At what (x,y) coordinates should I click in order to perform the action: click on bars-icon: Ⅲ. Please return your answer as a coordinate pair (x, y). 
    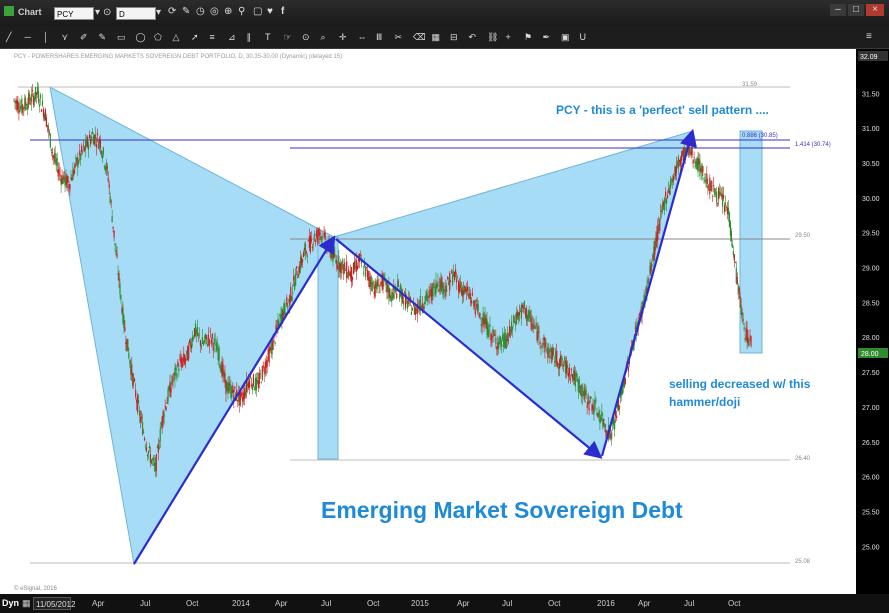
    Looking at the image, I should click on (379, 37).